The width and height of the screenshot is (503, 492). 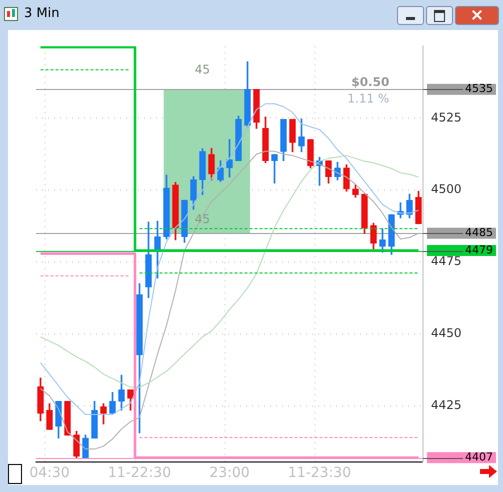 I want to click on x-tick-label: 23:00, so click(x=229, y=473).